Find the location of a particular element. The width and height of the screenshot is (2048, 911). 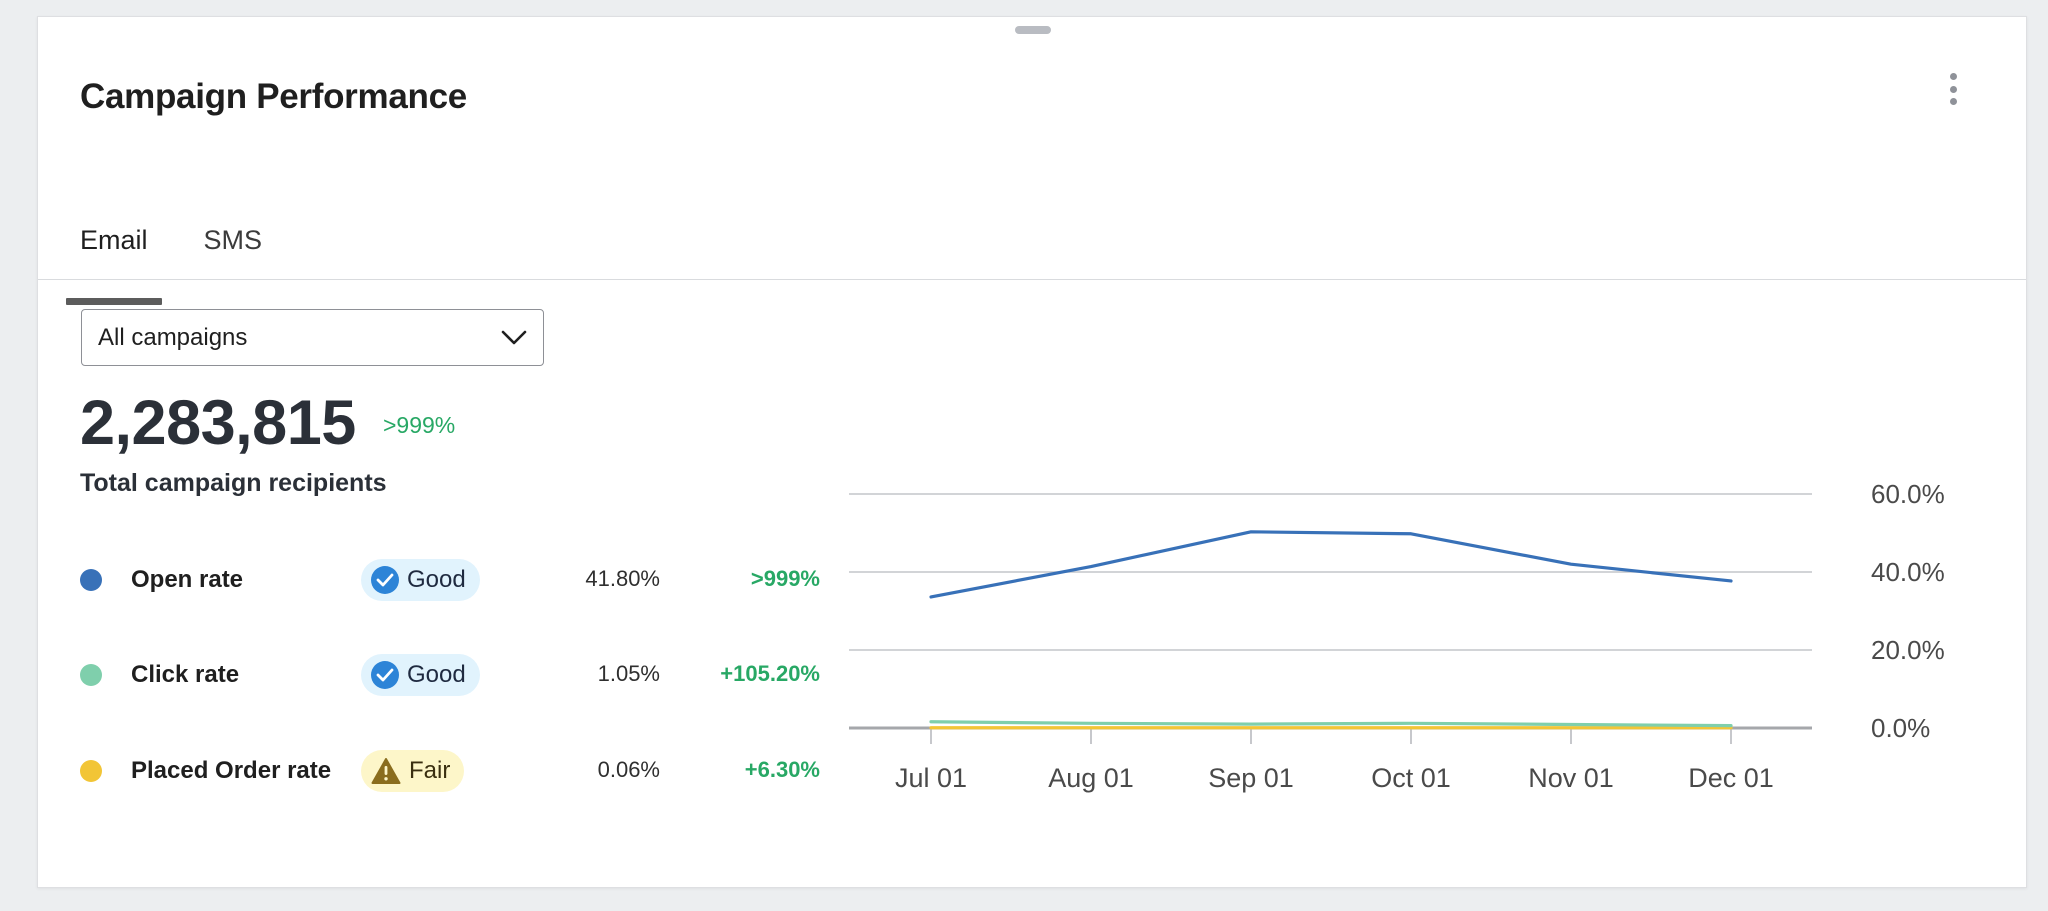

metric-name: Click rate is located at coordinates (185, 674).